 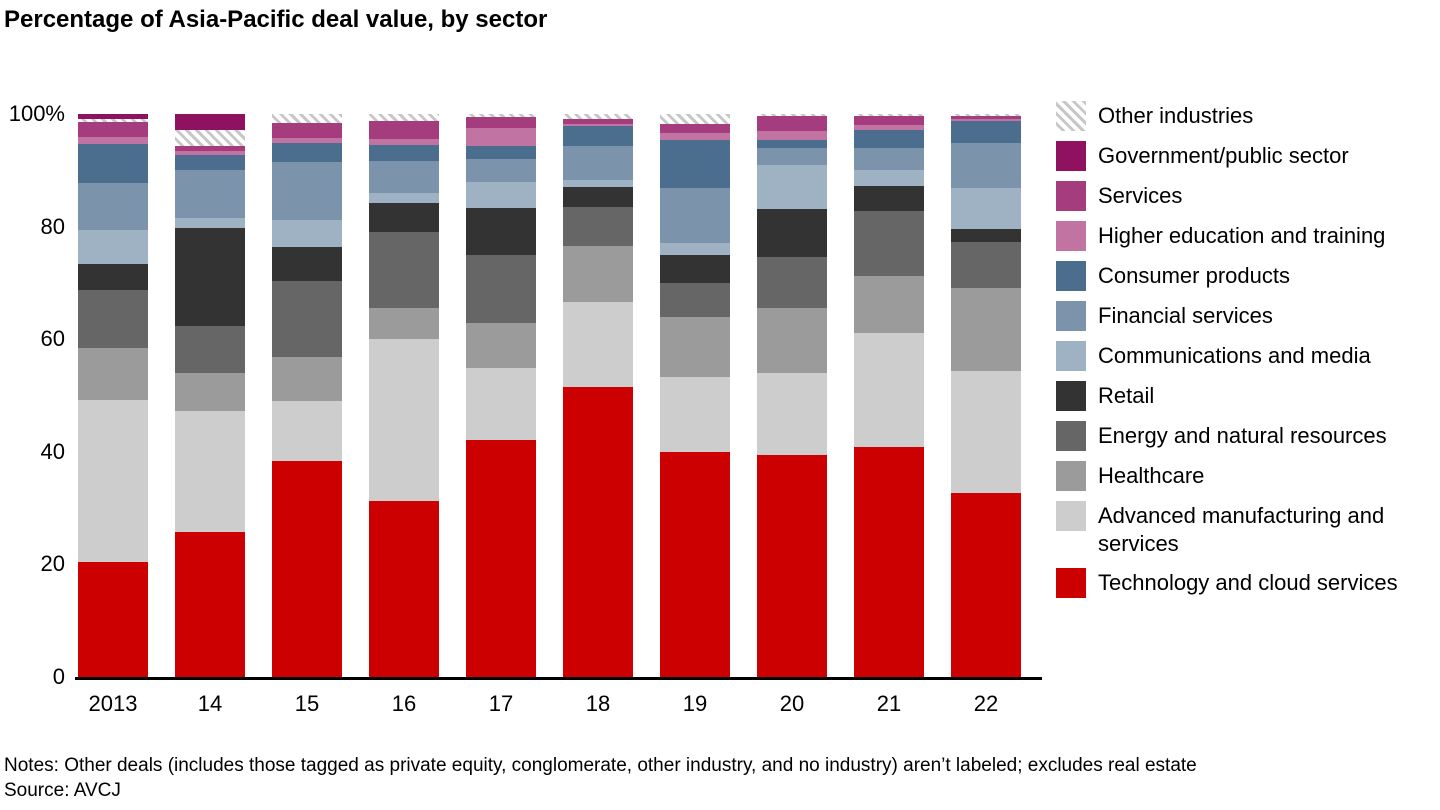 What do you see at coordinates (36, 113) in the screenshot?
I see `y-tick-label: 100%` at bounding box center [36, 113].